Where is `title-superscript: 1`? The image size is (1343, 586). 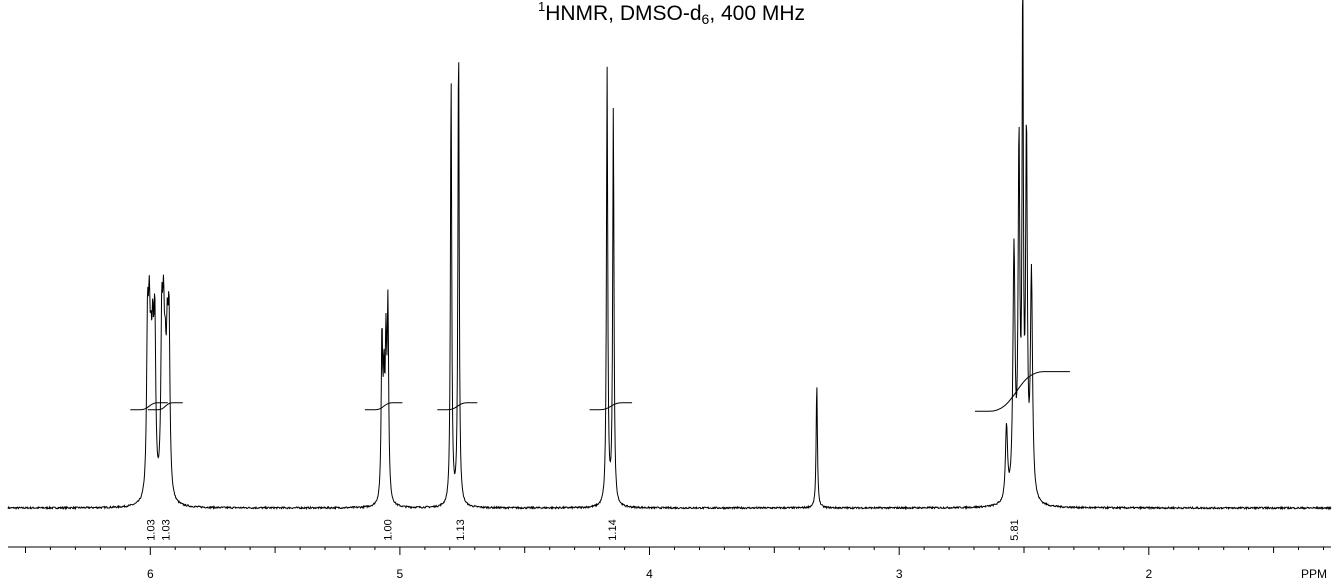 title-superscript: 1 is located at coordinates (541, 7).